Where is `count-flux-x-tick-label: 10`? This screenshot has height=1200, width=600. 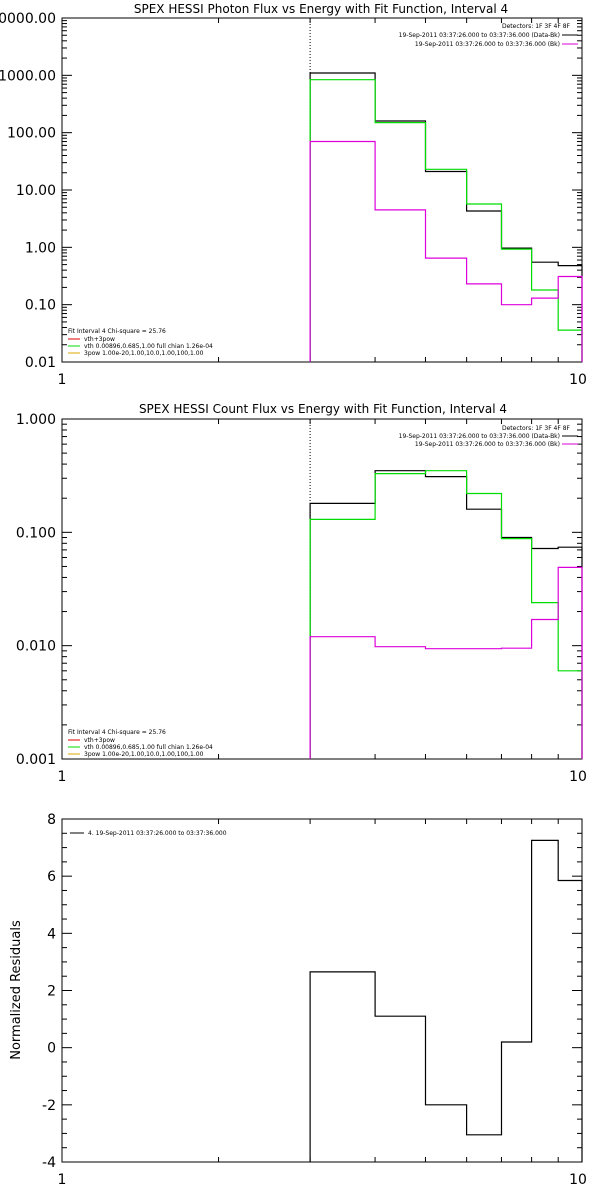 count-flux-x-tick-label: 10 is located at coordinates (578, 777).